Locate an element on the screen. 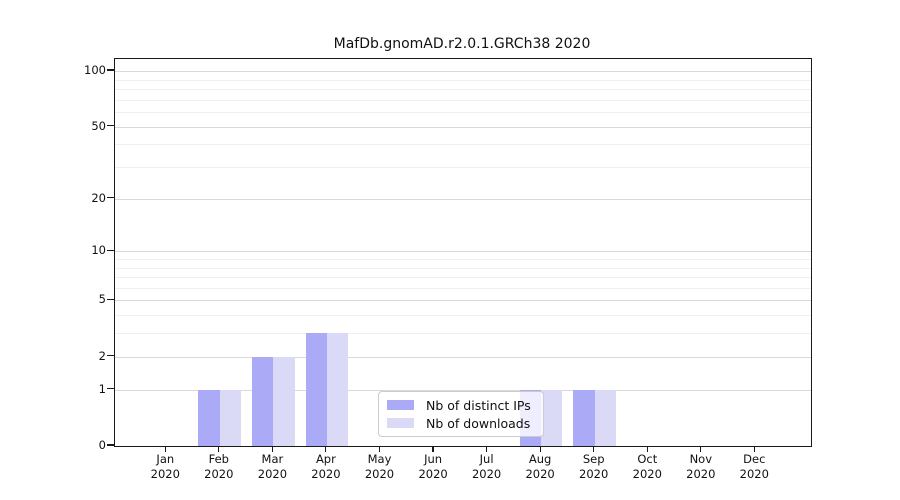  x-tick-label-nov: Nov 2020 is located at coordinates (701, 467).